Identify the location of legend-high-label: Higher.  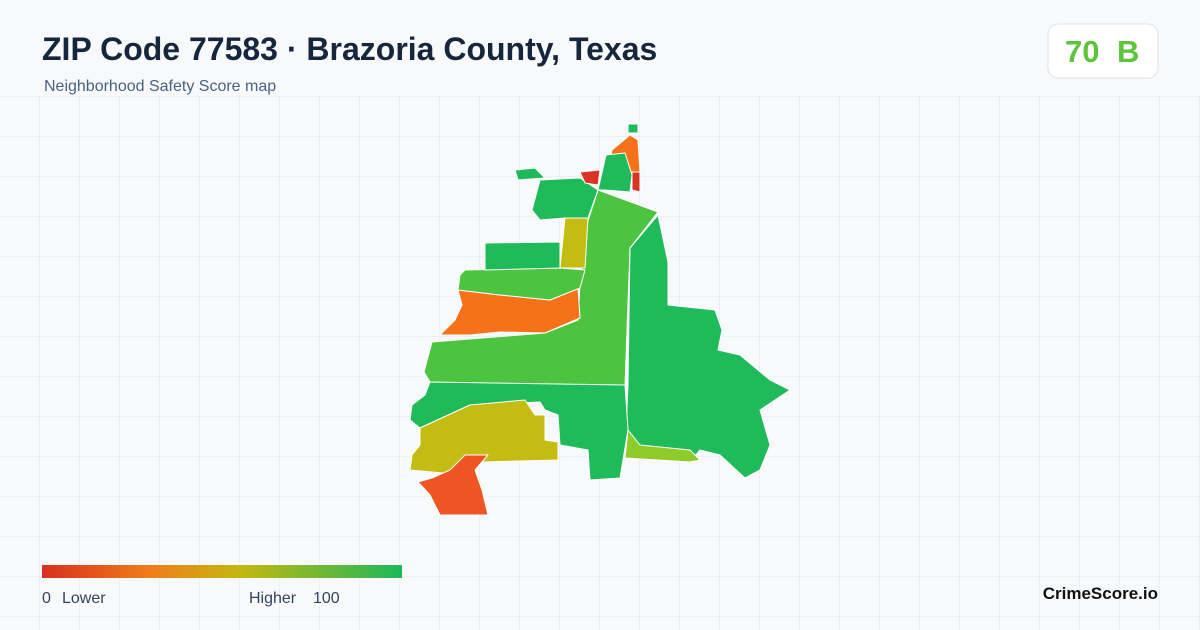
(273, 598).